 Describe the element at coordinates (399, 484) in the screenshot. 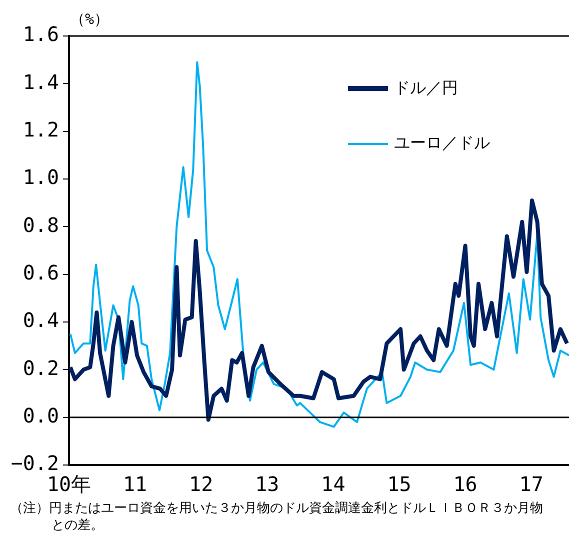

I see `x-tick-label: 15` at that location.